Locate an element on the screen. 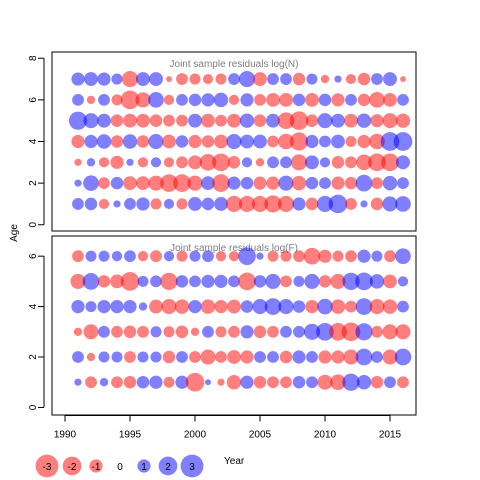  legend-label: -2 is located at coordinates (72, 467).